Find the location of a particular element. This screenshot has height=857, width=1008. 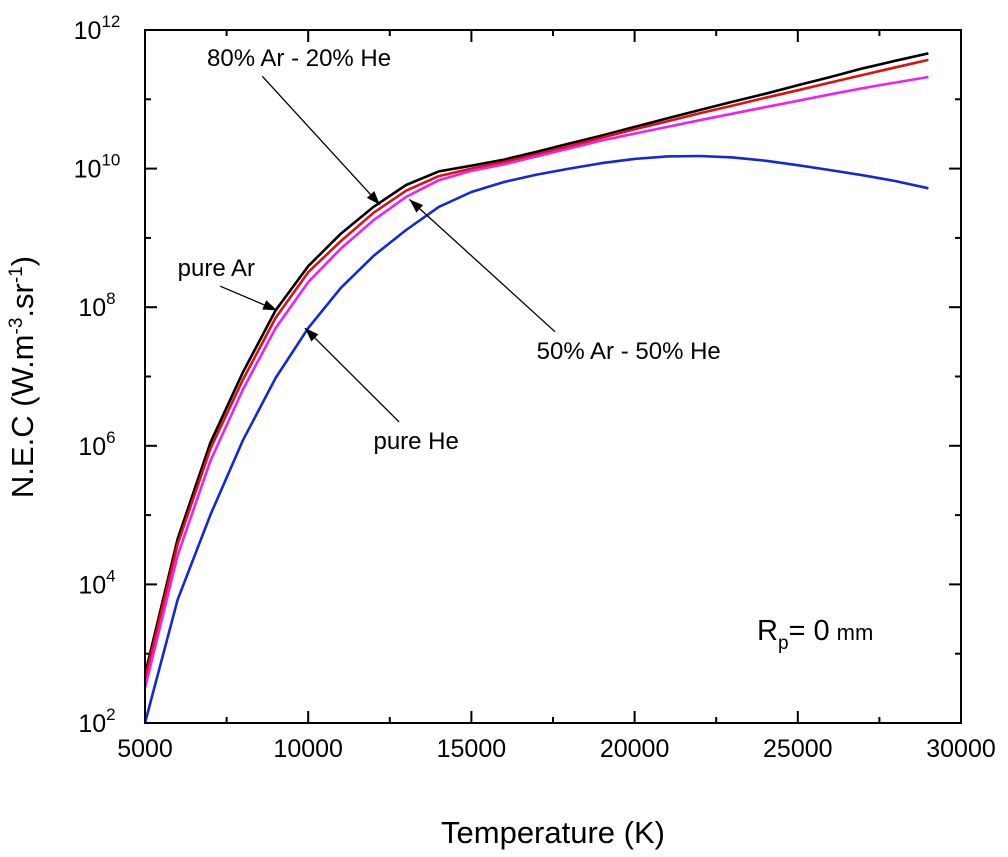

y-axis-title: N.E.C (W.m-3.sr-1) is located at coordinates (22, 377).